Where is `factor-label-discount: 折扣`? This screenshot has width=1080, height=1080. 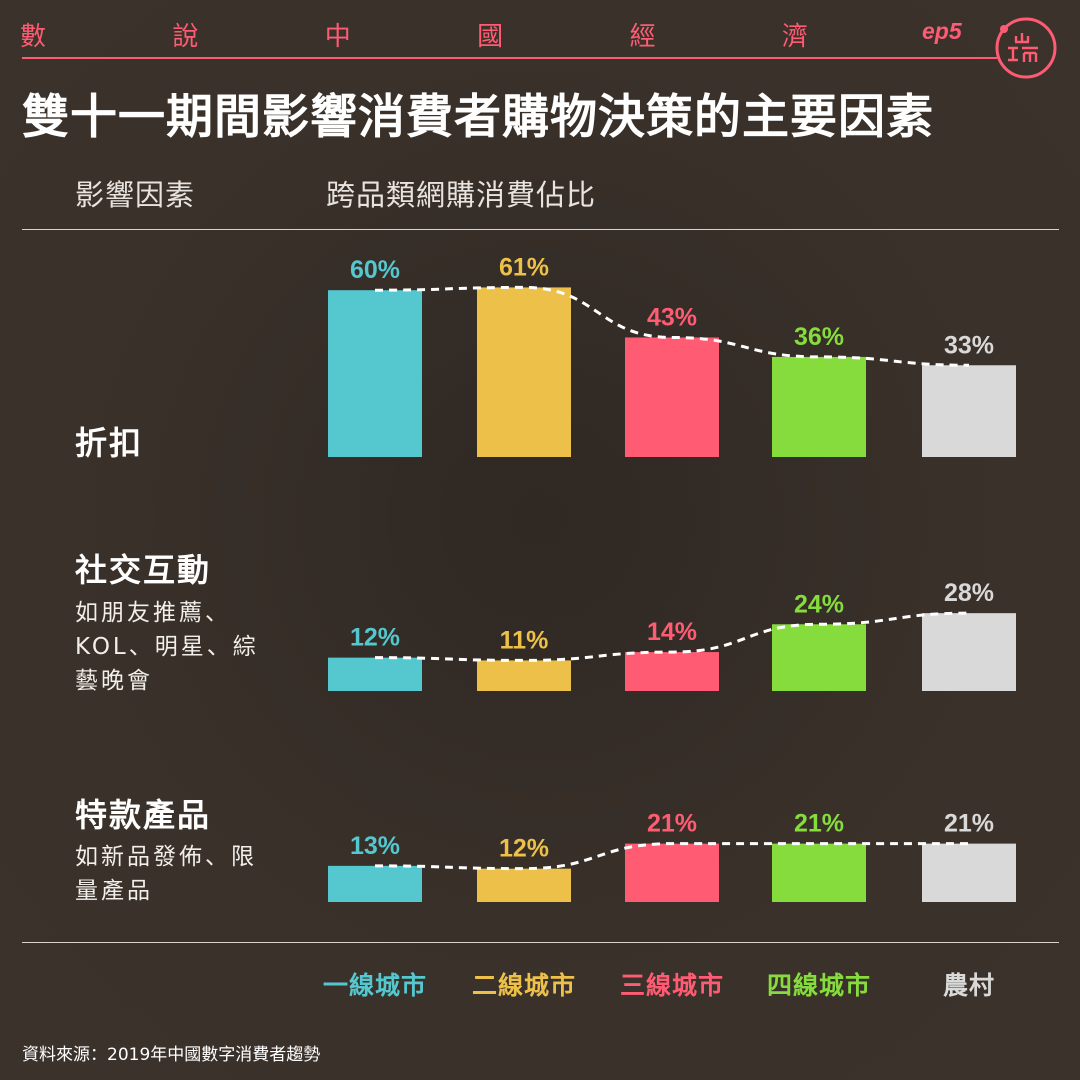
factor-label-discount: 折扣 is located at coordinates (109, 443).